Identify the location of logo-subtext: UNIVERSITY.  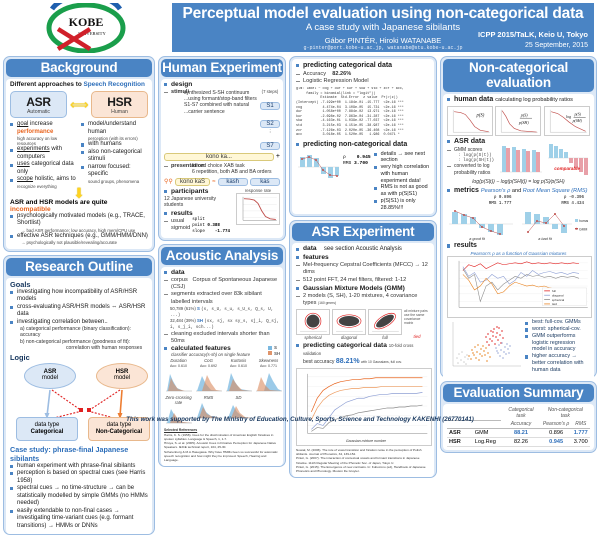
(92, 33).